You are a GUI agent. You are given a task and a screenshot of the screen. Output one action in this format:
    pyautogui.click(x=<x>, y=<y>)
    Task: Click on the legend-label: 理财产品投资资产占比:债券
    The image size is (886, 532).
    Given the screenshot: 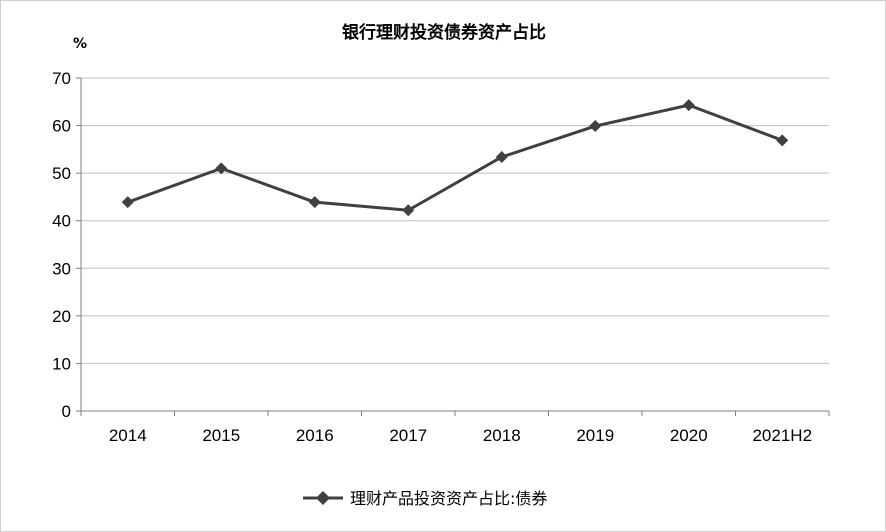 What is the action you would take?
    pyautogui.click(x=448, y=498)
    